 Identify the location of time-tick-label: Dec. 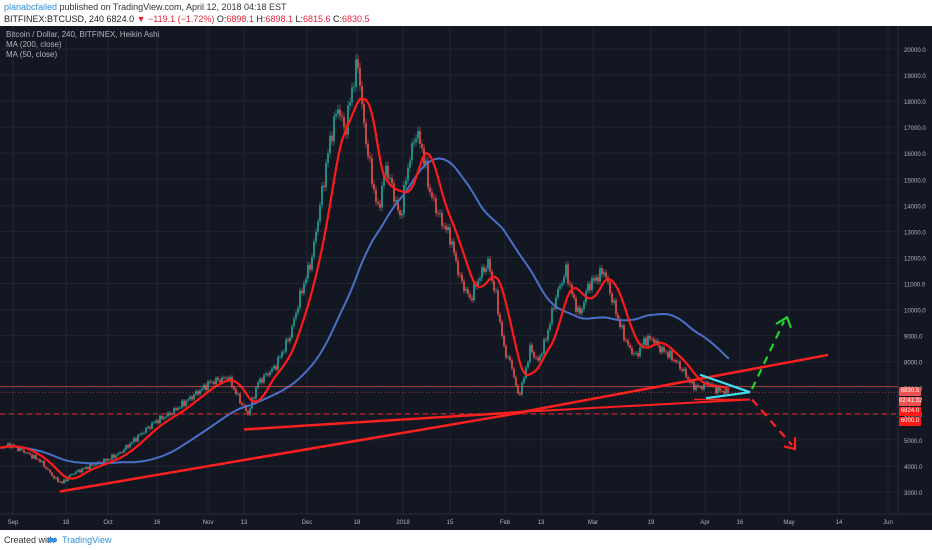
(307, 523).